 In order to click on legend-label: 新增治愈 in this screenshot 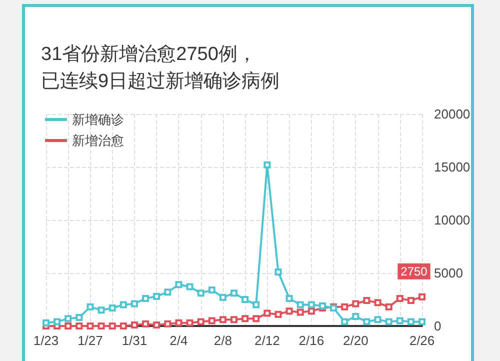, I will do `click(98, 140)`.